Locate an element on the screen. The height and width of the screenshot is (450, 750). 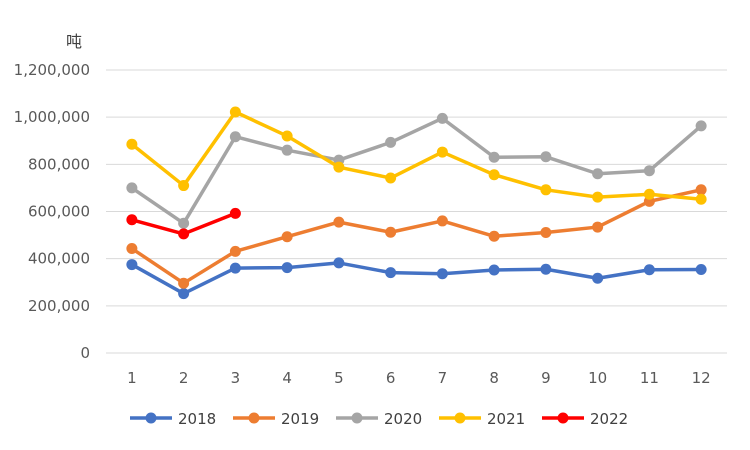
legend-item: 2021 is located at coordinates (482, 419).